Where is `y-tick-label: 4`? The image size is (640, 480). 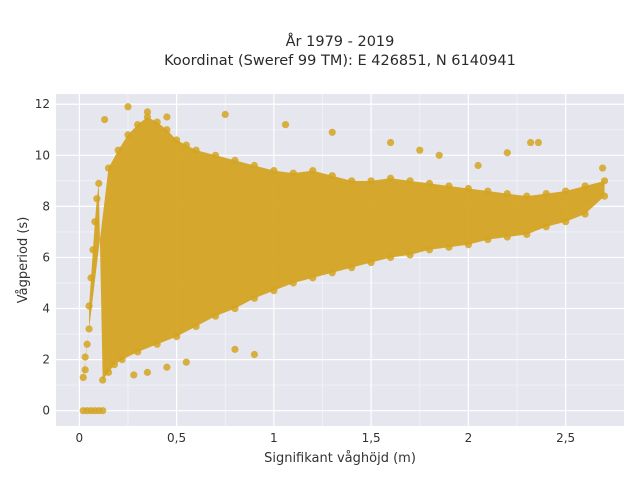
y-tick-label: 4 is located at coordinates (46, 309).